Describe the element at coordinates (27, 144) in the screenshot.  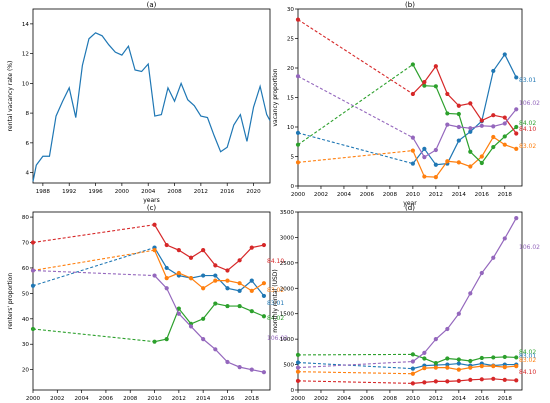
I see `y-tick-label: 6` at that location.